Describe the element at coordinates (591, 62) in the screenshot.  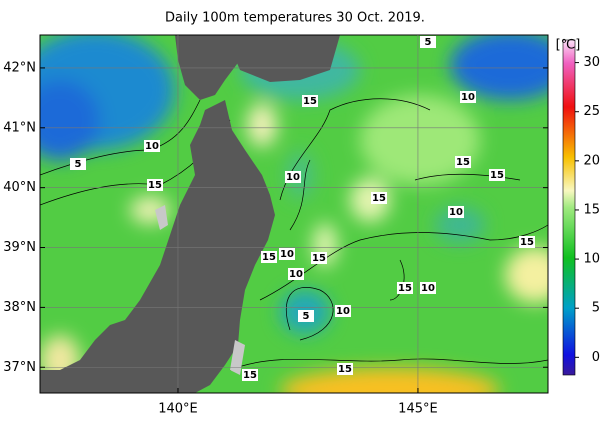
I see `colorbar-tick-label: 30` at that location.